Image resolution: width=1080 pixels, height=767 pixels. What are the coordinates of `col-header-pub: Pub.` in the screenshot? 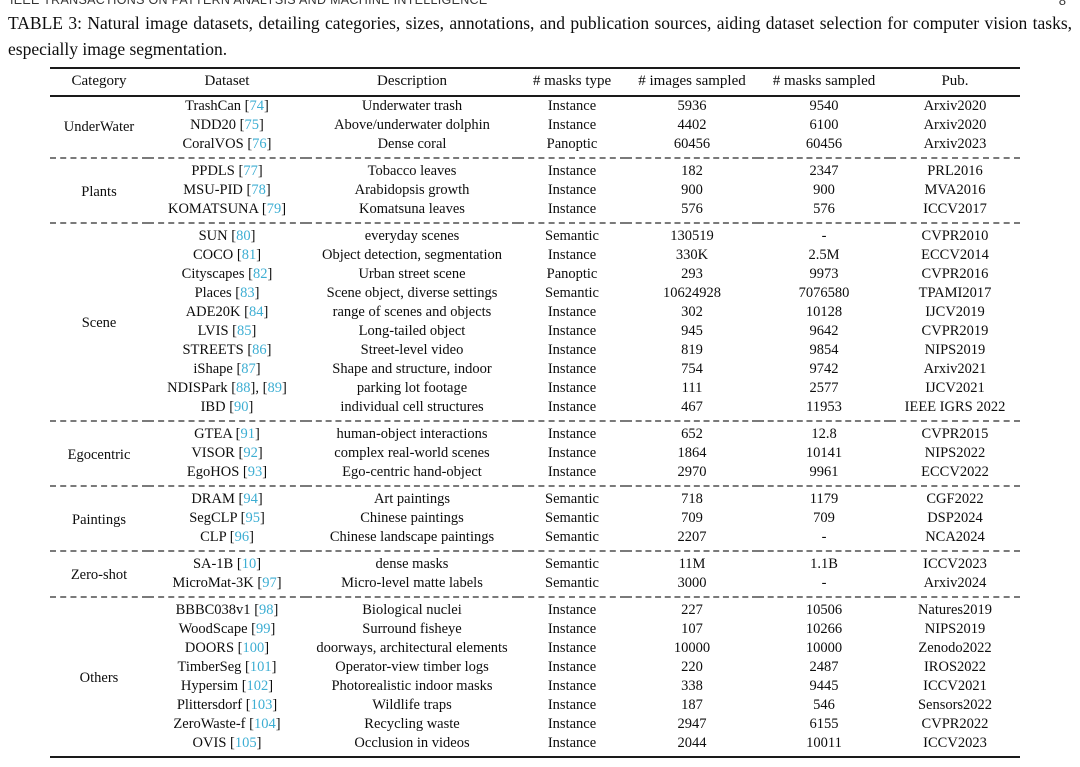 It's located at (955, 82).